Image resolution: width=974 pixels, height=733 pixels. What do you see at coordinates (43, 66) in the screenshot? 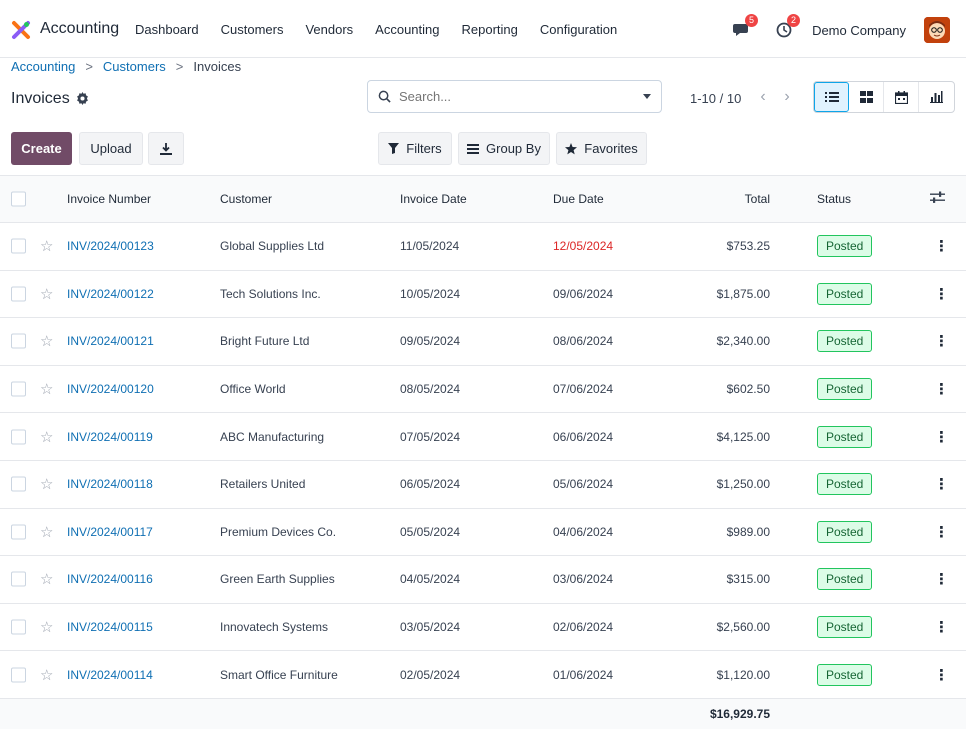
I see `breadcrumb-accounting: Accounting` at bounding box center [43, 66].